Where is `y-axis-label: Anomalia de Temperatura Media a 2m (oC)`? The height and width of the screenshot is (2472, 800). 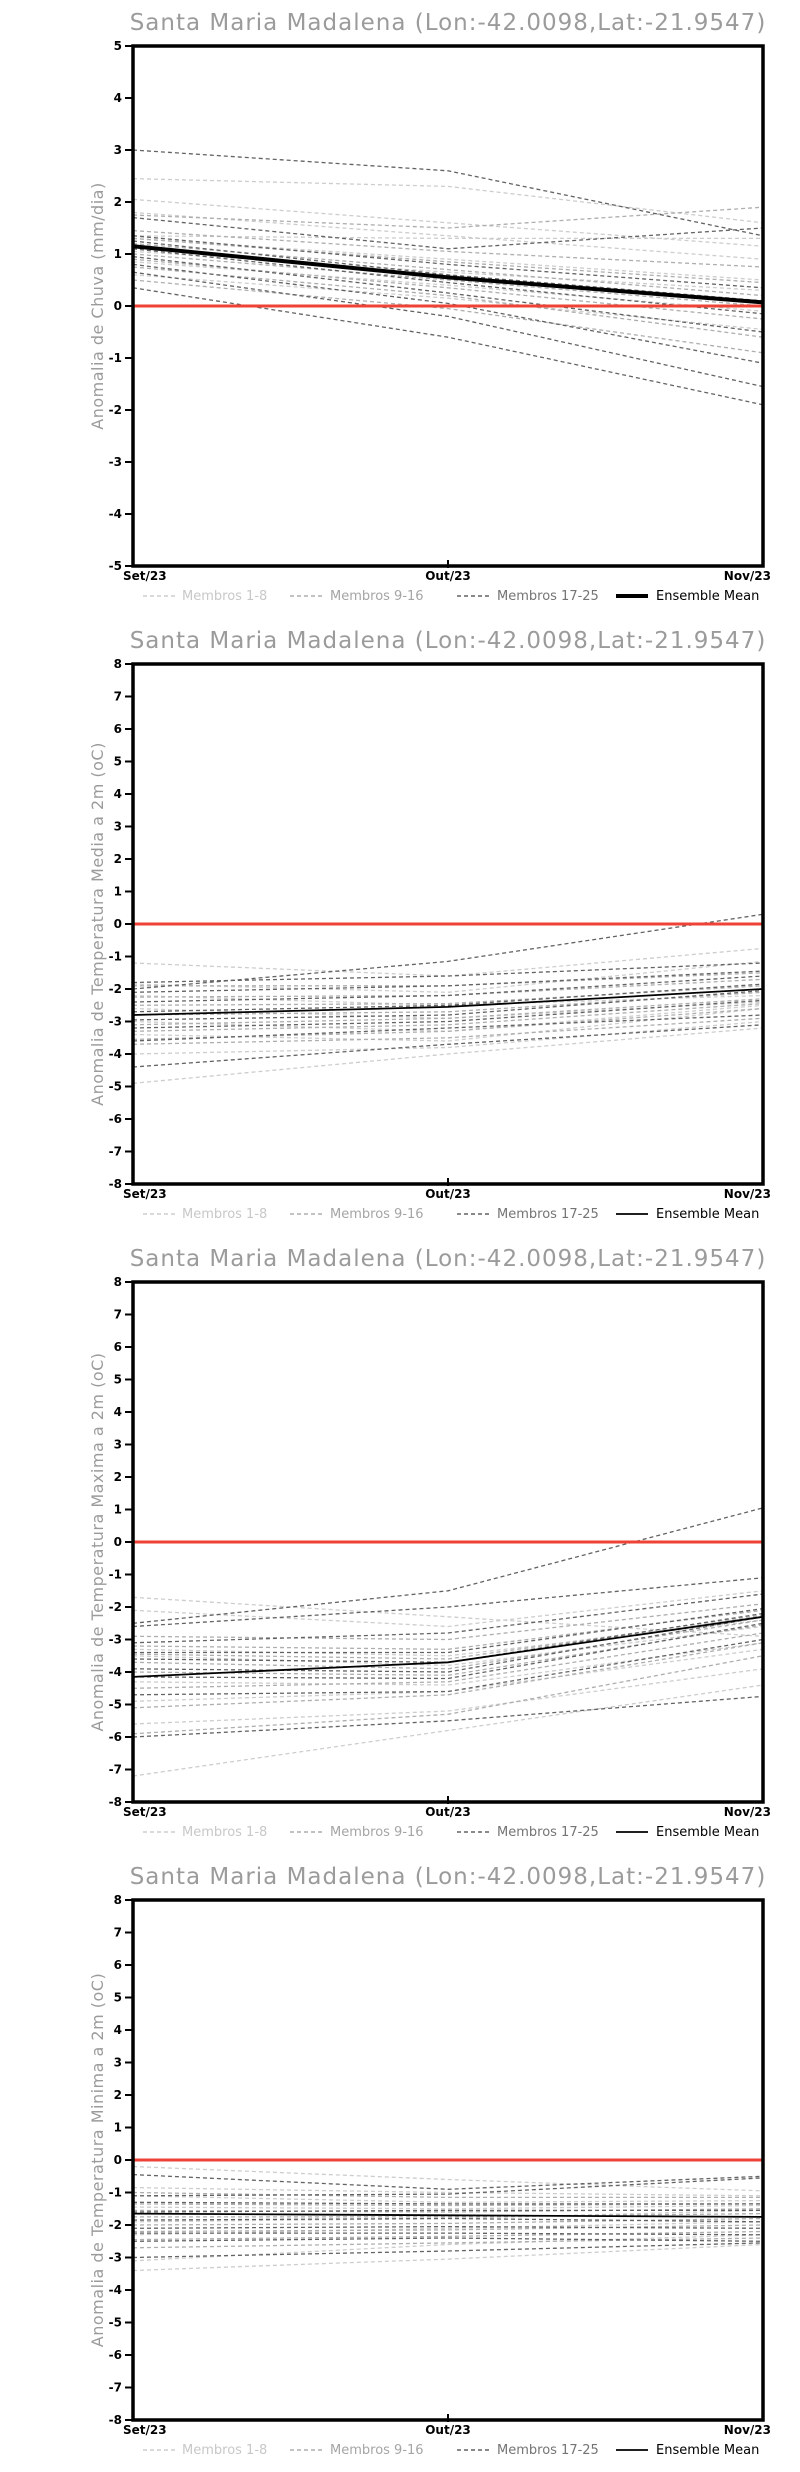 y-axis-label: Anomalia de Temperatura Media a 2m (oC) is located at coordinates (97, 924).